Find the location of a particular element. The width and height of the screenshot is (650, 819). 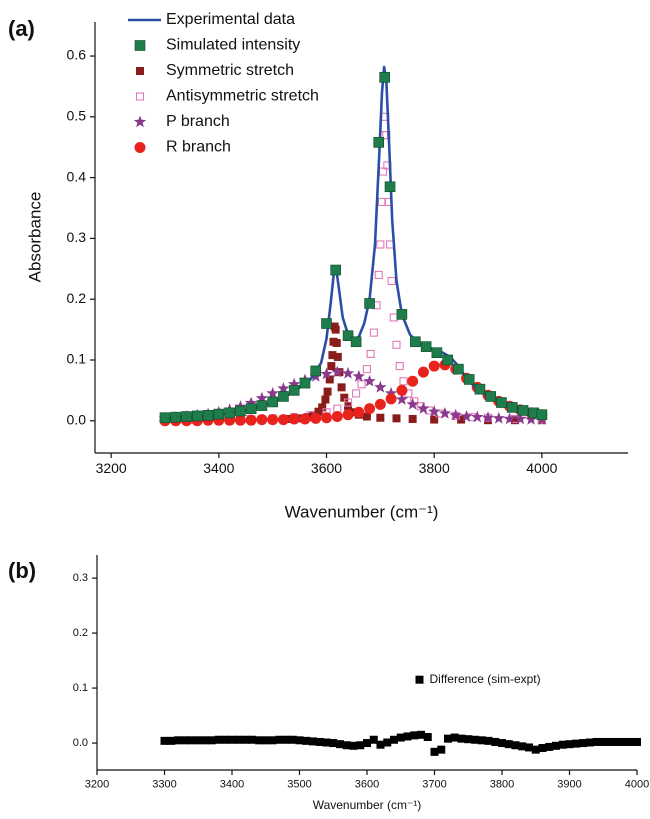

panel-label: (a) is located at coordinates (21, 28).